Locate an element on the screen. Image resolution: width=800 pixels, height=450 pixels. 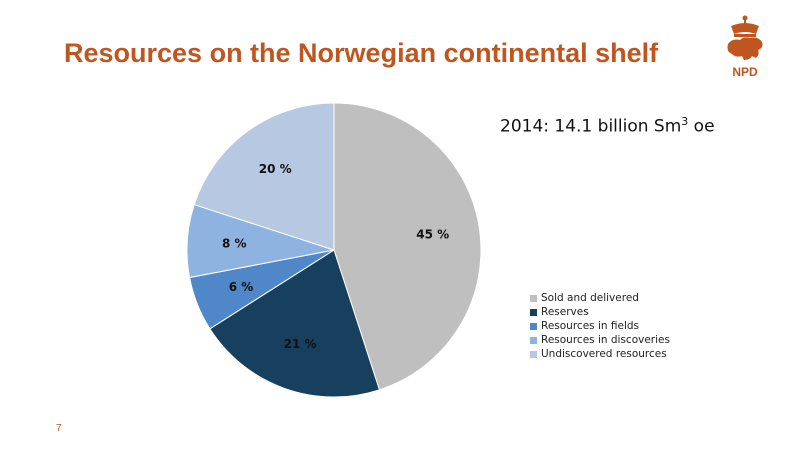
slice-label: 21 % is located at coordinates (300, 344).